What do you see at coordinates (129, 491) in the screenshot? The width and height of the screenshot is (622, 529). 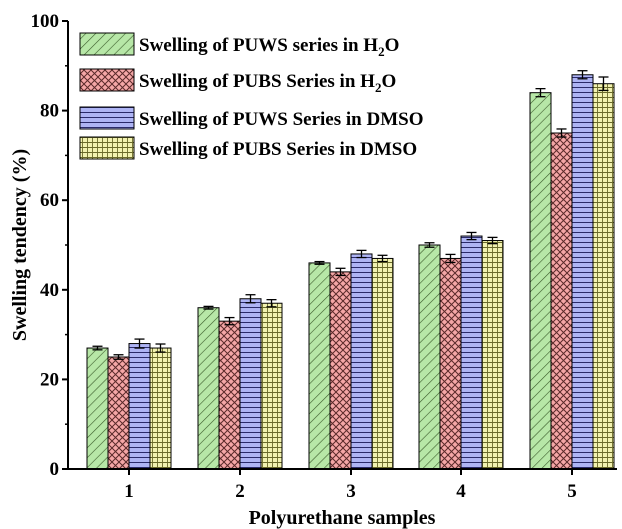 I see `x-tick-label-1: 1` at bounding box center [129, 491].